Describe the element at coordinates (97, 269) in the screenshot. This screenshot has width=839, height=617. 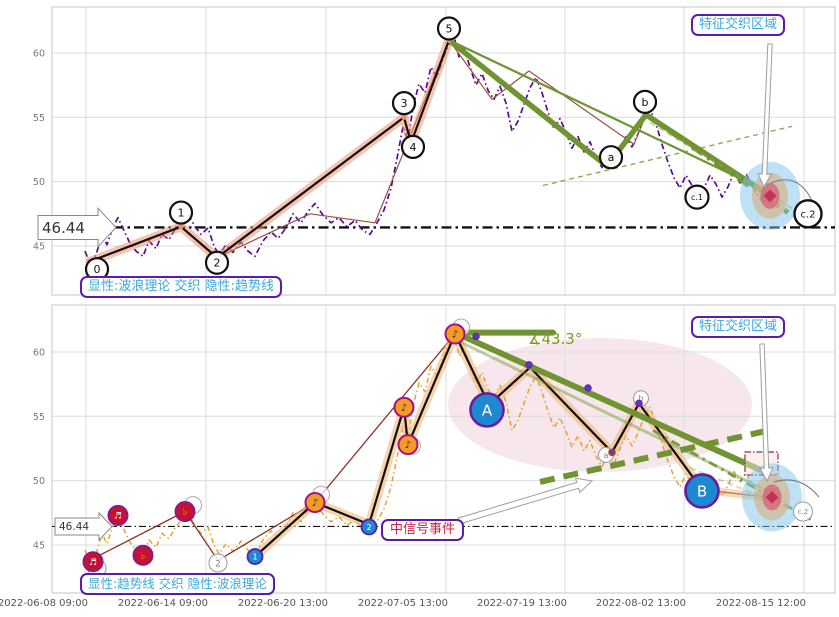
I see `wave-label-0-text: 0` at that location.